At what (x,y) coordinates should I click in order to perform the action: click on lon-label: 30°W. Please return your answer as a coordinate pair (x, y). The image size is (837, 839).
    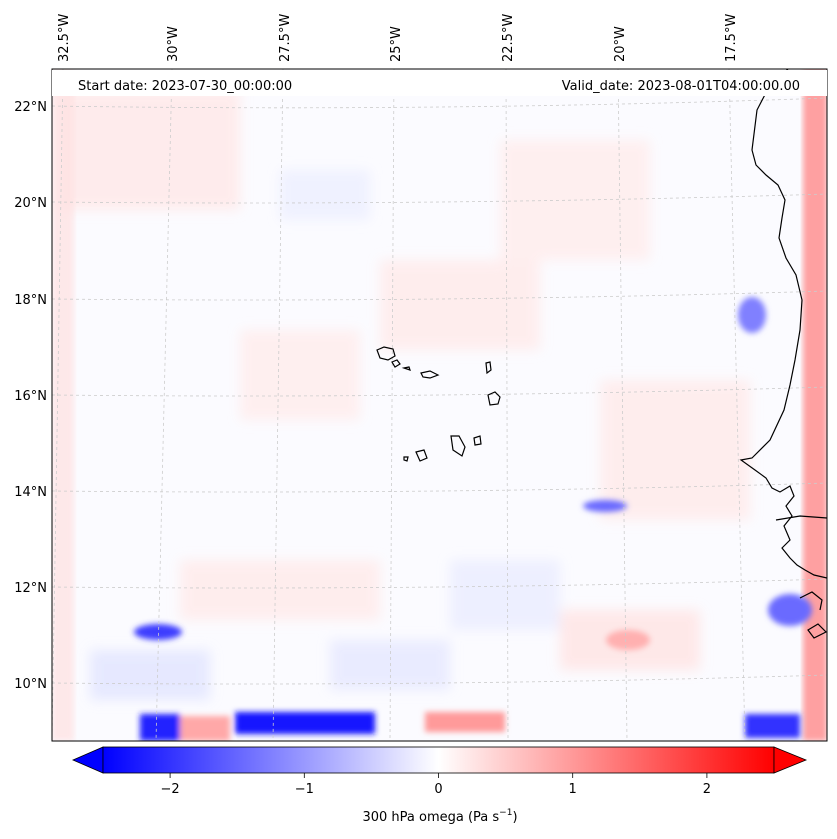
    Looking at the image, I should click on (173, 44).